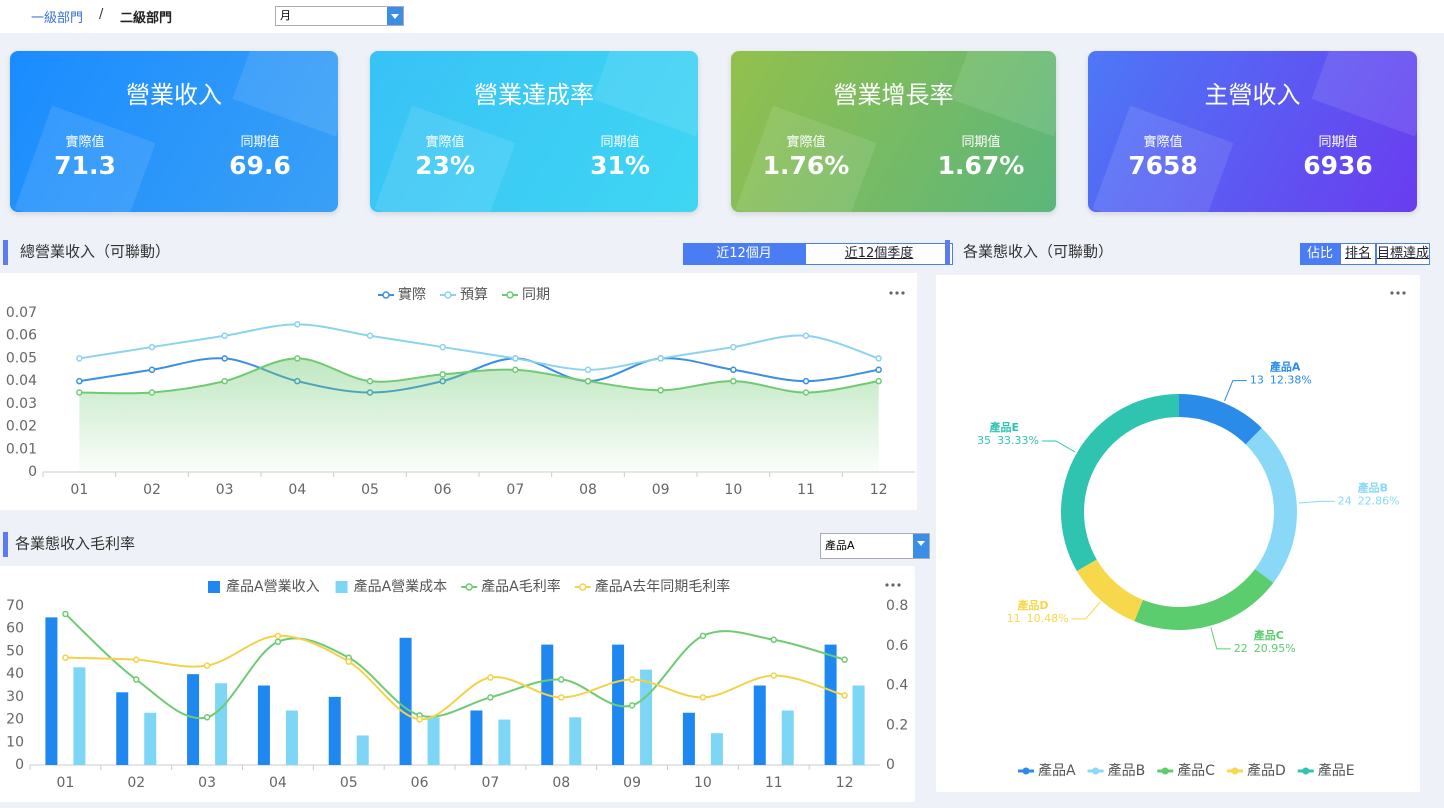 This screenshot has width=1444, height=808. I want to click on tab: 近12個季度, so click(879, 254).